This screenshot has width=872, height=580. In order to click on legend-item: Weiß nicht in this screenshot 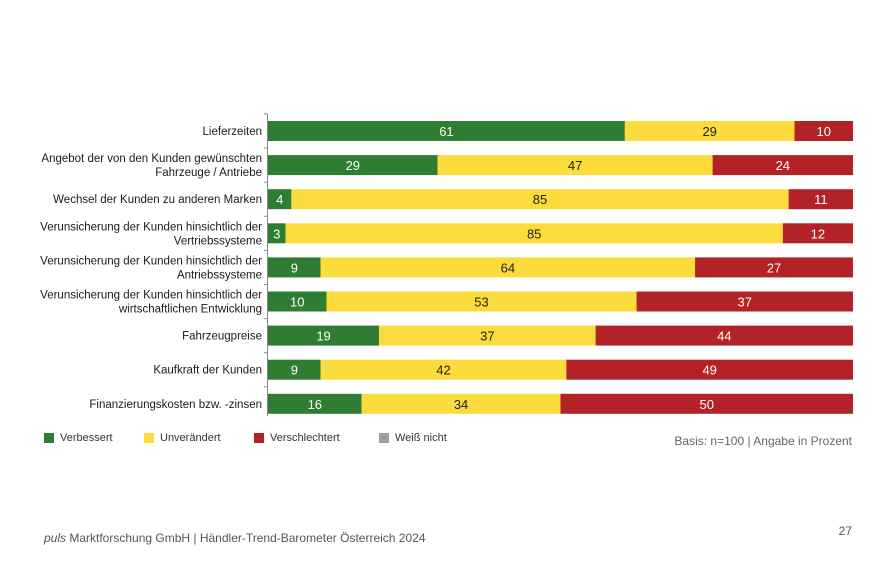, I will do `click(424, 438)`.